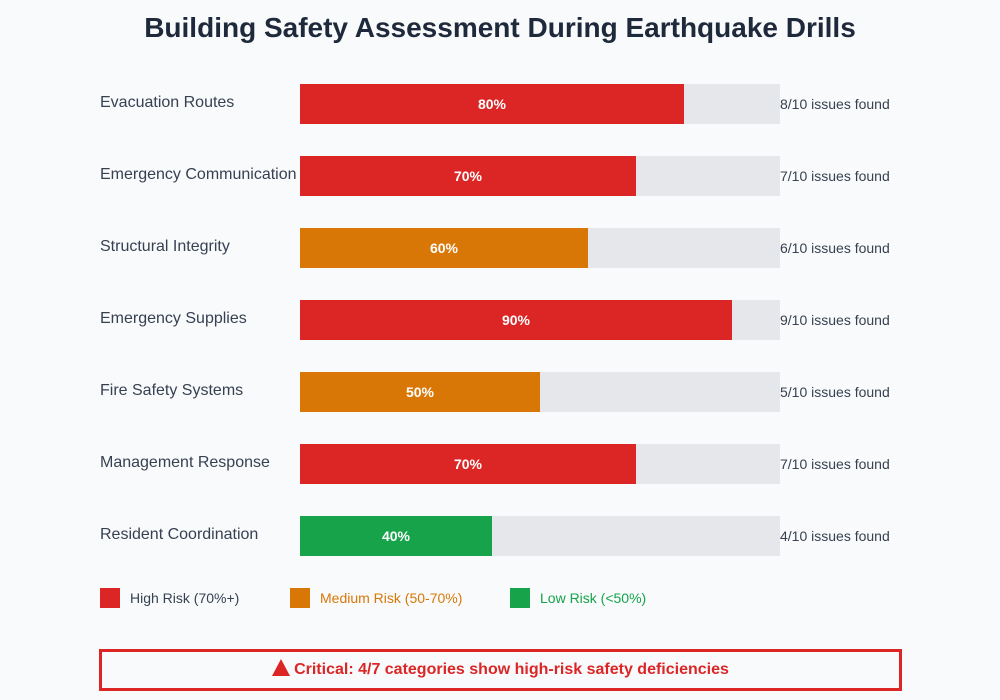 The height and width of the screenshot is (700, 1000). I want to click on bar-track: 40%, so click(540, 536).